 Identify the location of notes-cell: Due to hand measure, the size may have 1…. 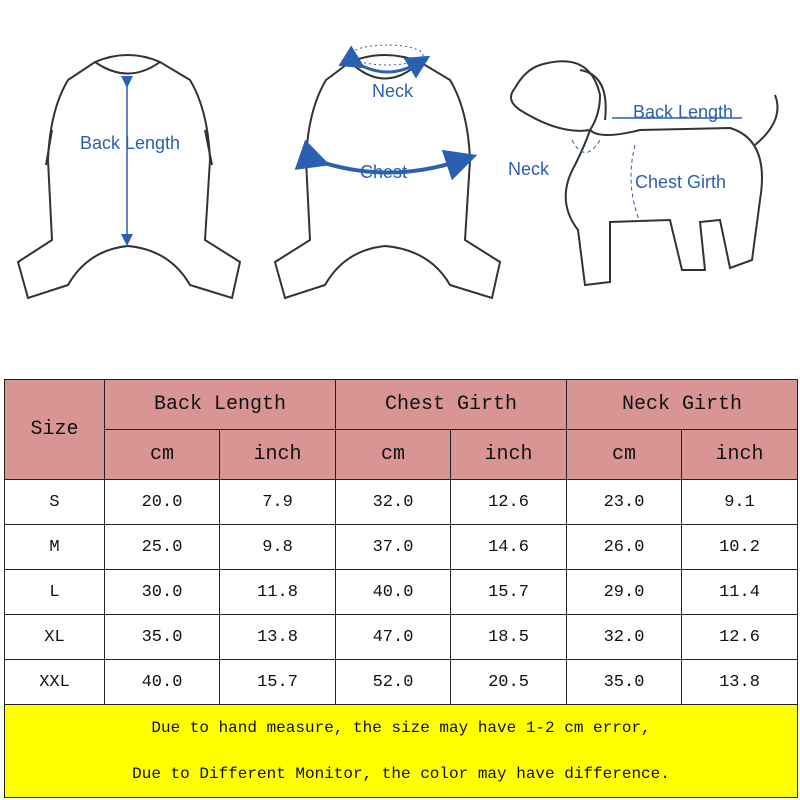
(401, 751).